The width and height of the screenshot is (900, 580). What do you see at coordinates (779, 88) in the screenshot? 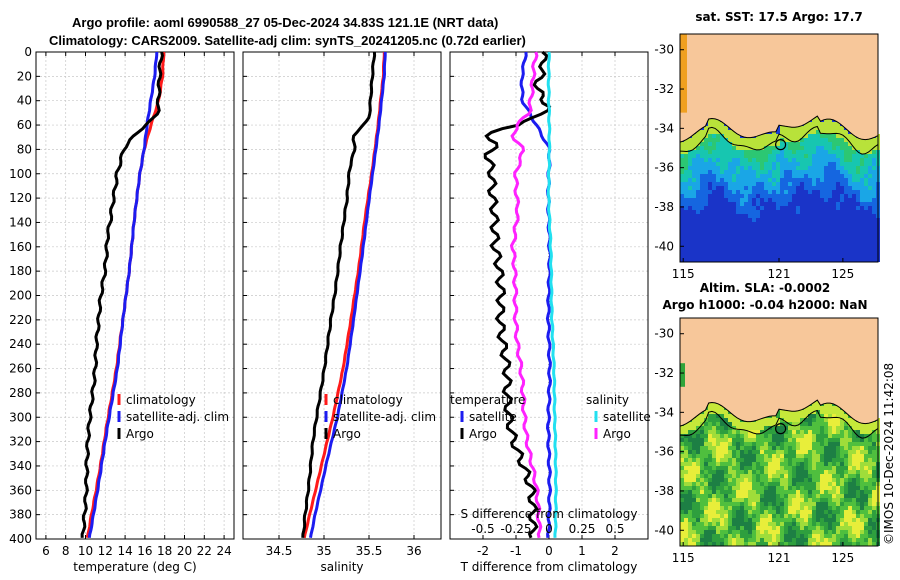
I see `land-polygon` at bounding box center [779, 88].